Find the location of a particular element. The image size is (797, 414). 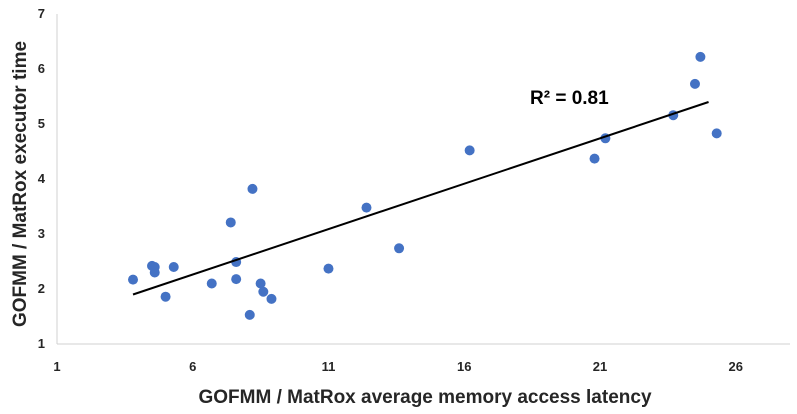

y-tick-label: 6 is located at coordinates (41, 68).